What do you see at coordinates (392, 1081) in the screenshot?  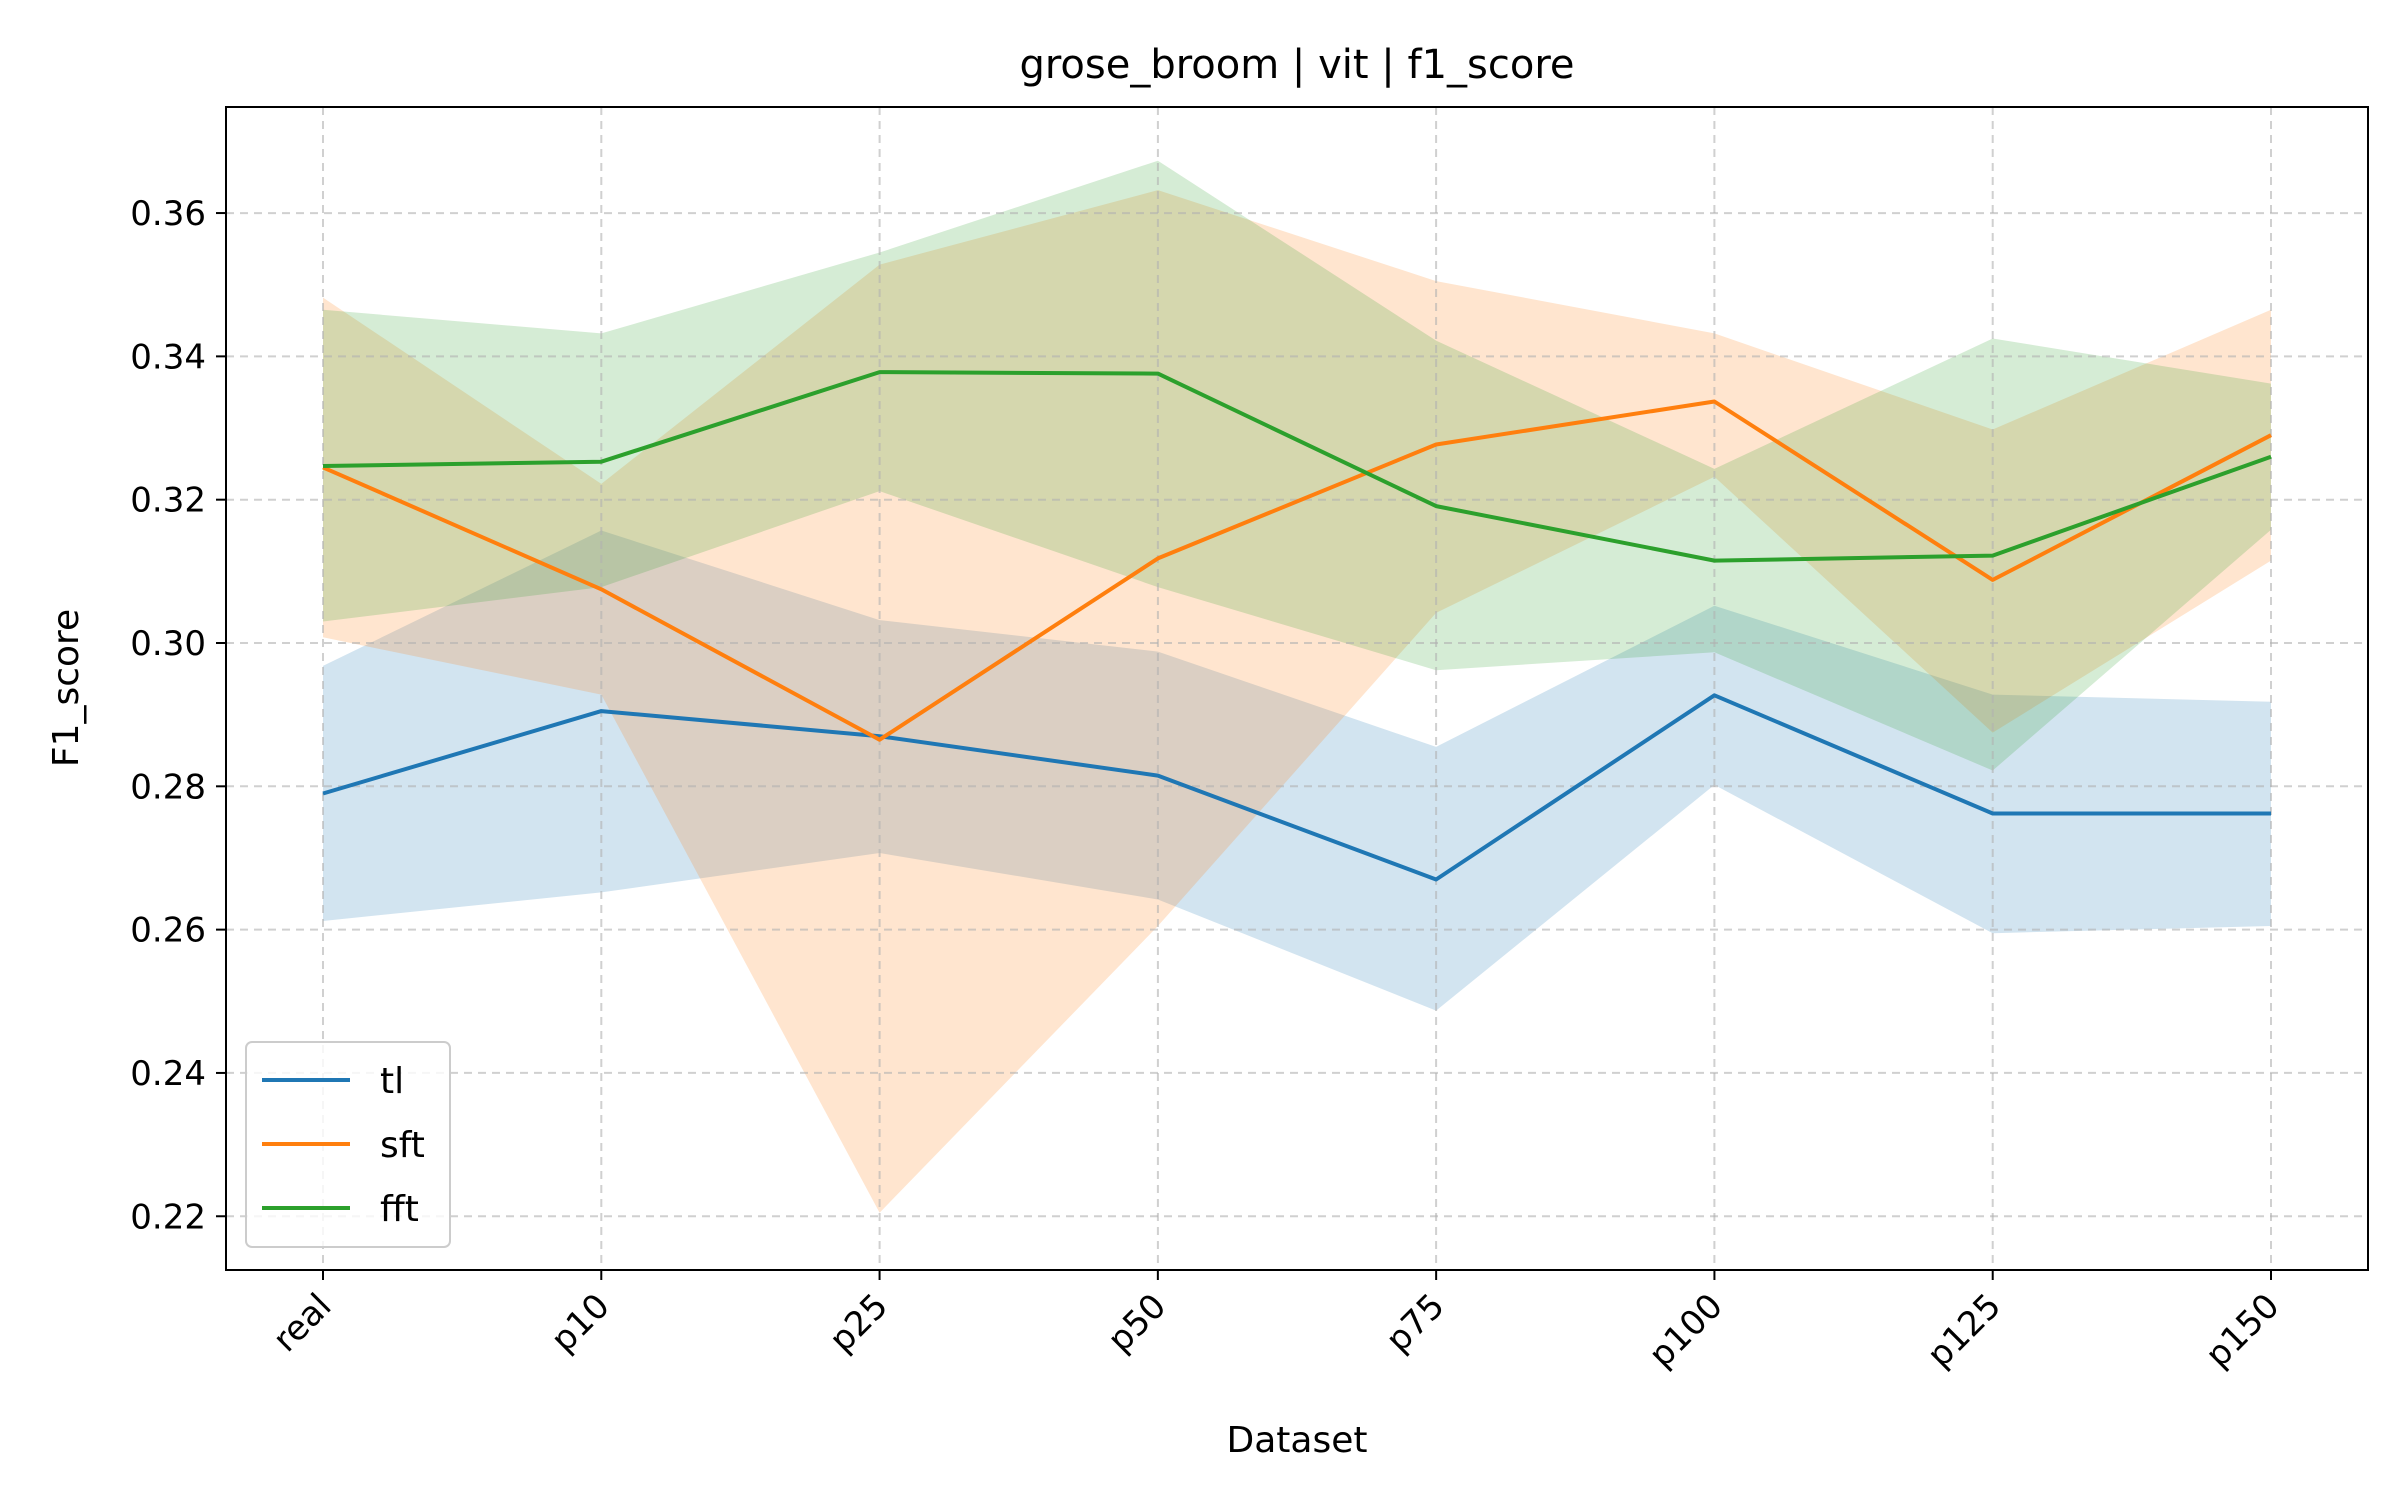 I see `legend-label-tl: tl` at bounding box center [392, 1081].